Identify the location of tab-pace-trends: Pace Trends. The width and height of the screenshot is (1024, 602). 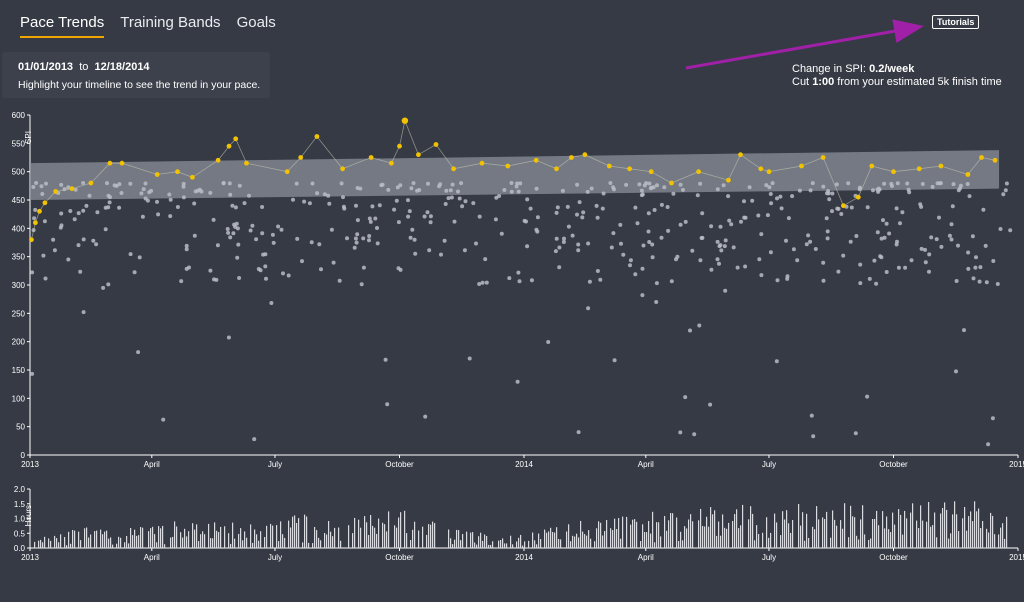
(62, 26).